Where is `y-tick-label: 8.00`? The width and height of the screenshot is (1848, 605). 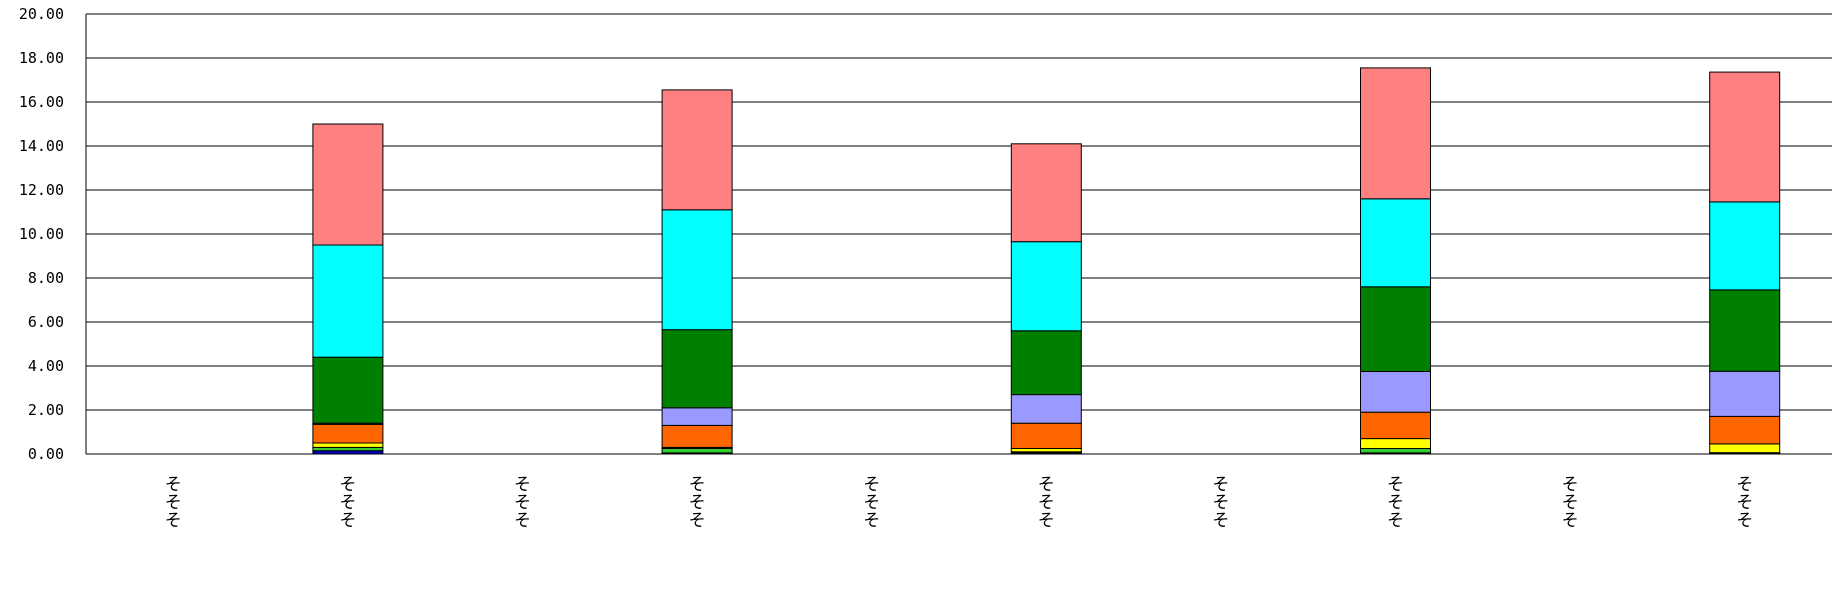
y-tick-label: 8.00 is located at coordinates (46, 278).